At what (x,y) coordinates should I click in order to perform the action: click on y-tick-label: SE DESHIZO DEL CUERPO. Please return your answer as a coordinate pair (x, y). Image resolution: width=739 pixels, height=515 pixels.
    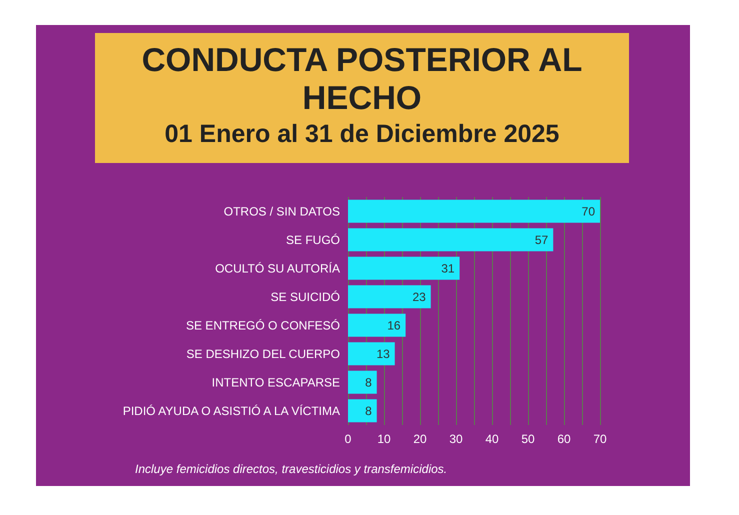
    Looking at the image, I should click on (263, 353).